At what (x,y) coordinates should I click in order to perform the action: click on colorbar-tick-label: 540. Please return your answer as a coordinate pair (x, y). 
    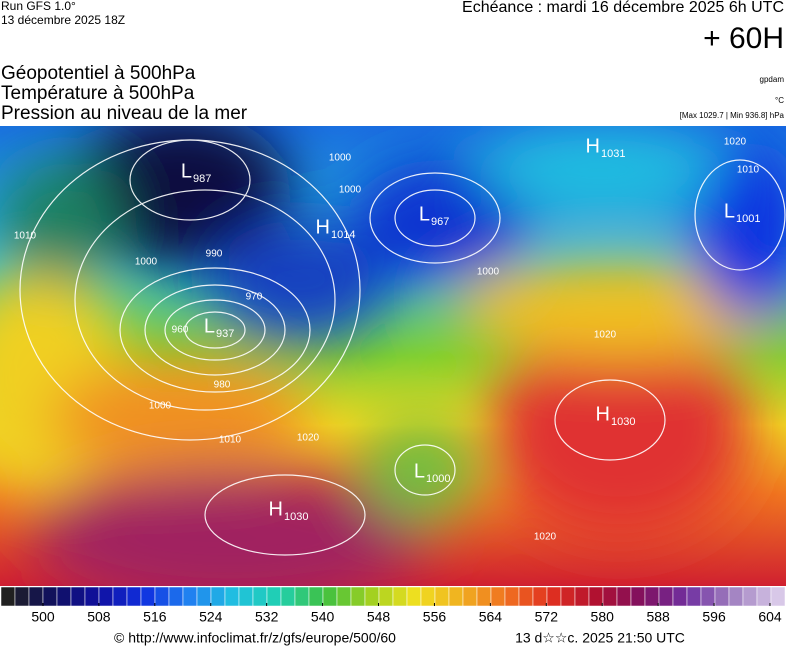
    Looking at the image, I should click on (323, 617).